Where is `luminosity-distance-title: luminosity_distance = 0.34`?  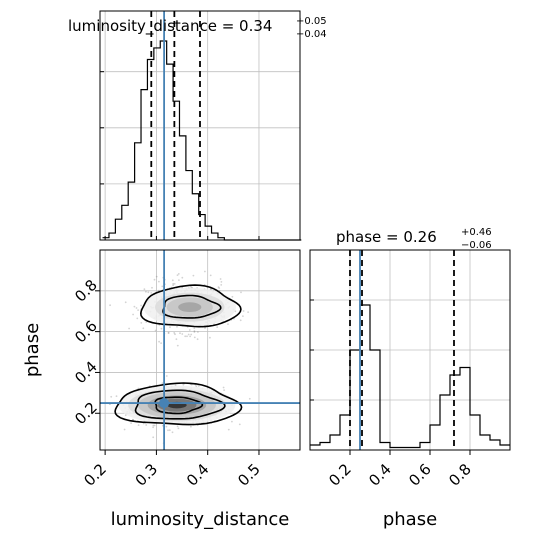
luminosity-distance-title: luminosity_distance = 0.34 is located at coordinates (170, 26).